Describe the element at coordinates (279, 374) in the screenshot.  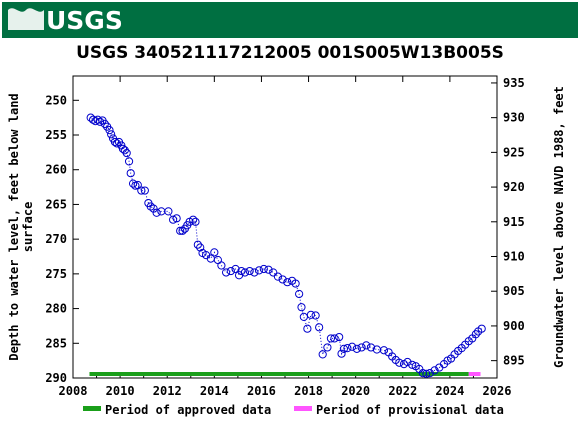
I see `approved-period-bar` at that location.